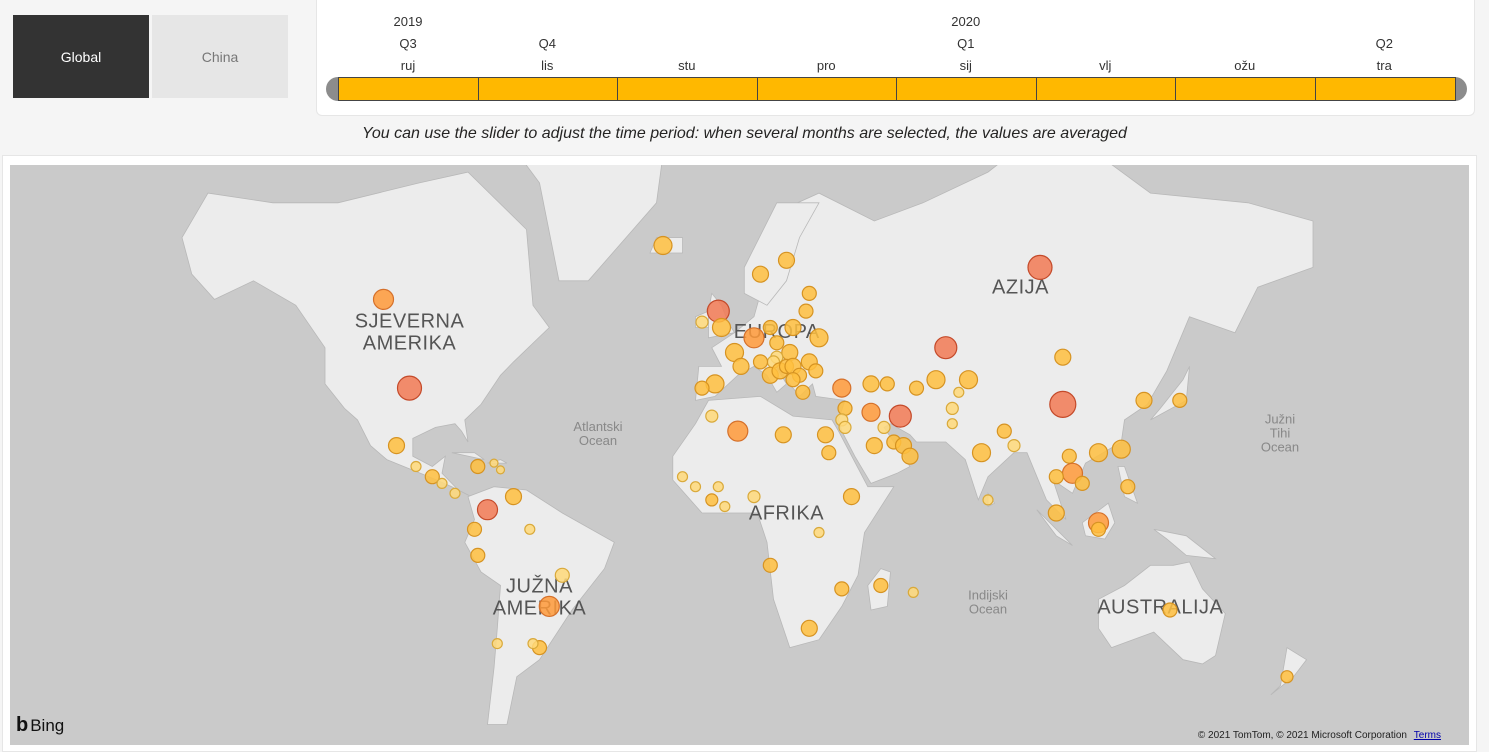 This screenshot has width=1489, height=752. Describe the element at coordinates (547, 65) in the screenshot. I see `timeline-month-label: lis` at that location.